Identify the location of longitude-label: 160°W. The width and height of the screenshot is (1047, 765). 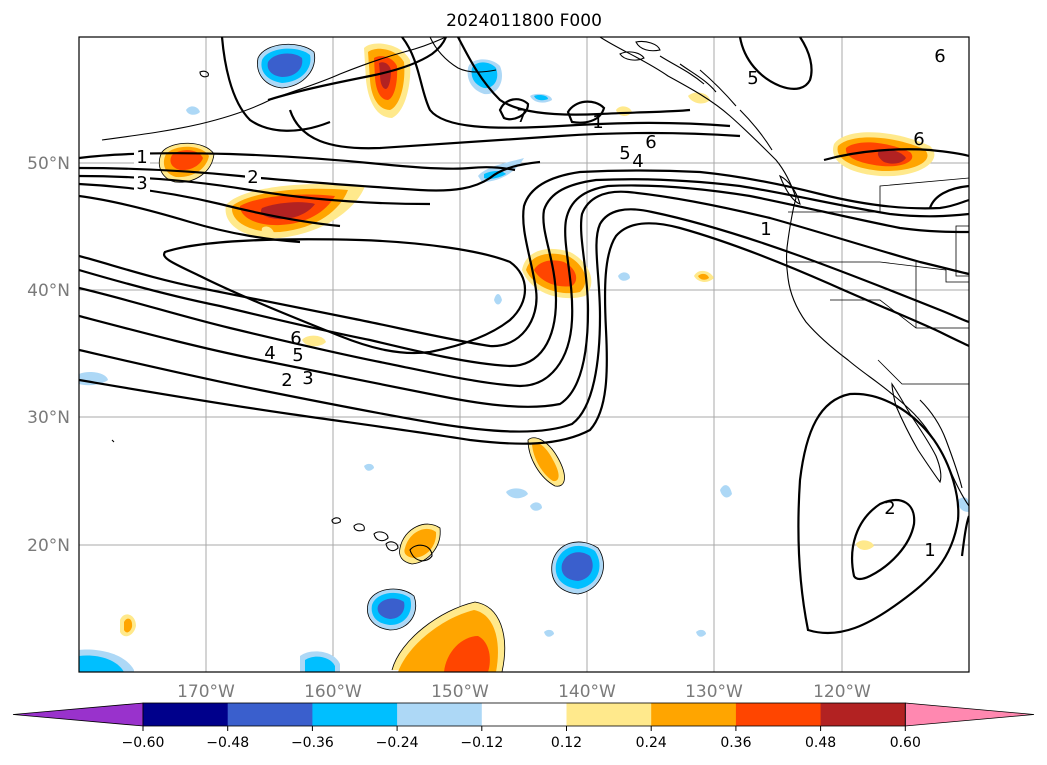
(333, 692).